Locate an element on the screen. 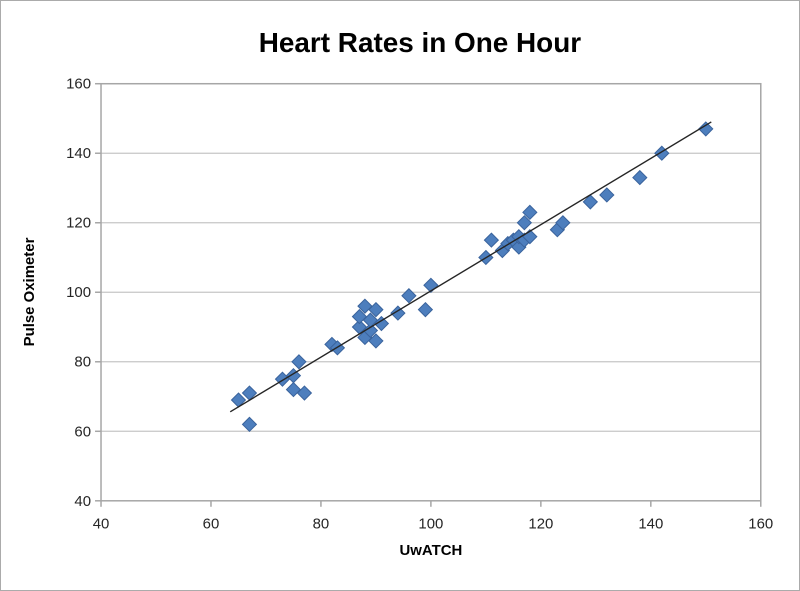 The height and width of the screenshot is (591, 800). x-tick-label: 100 is located at coordinates (430, 524).